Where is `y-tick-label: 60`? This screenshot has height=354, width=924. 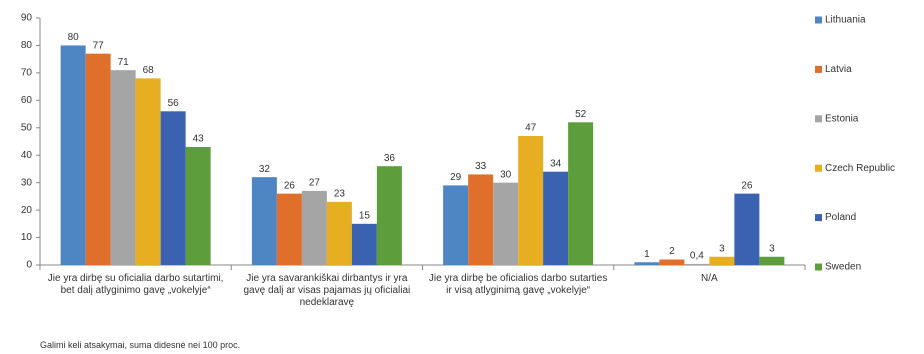
y-tick-label: 60 is located at coordinates (27, 100).